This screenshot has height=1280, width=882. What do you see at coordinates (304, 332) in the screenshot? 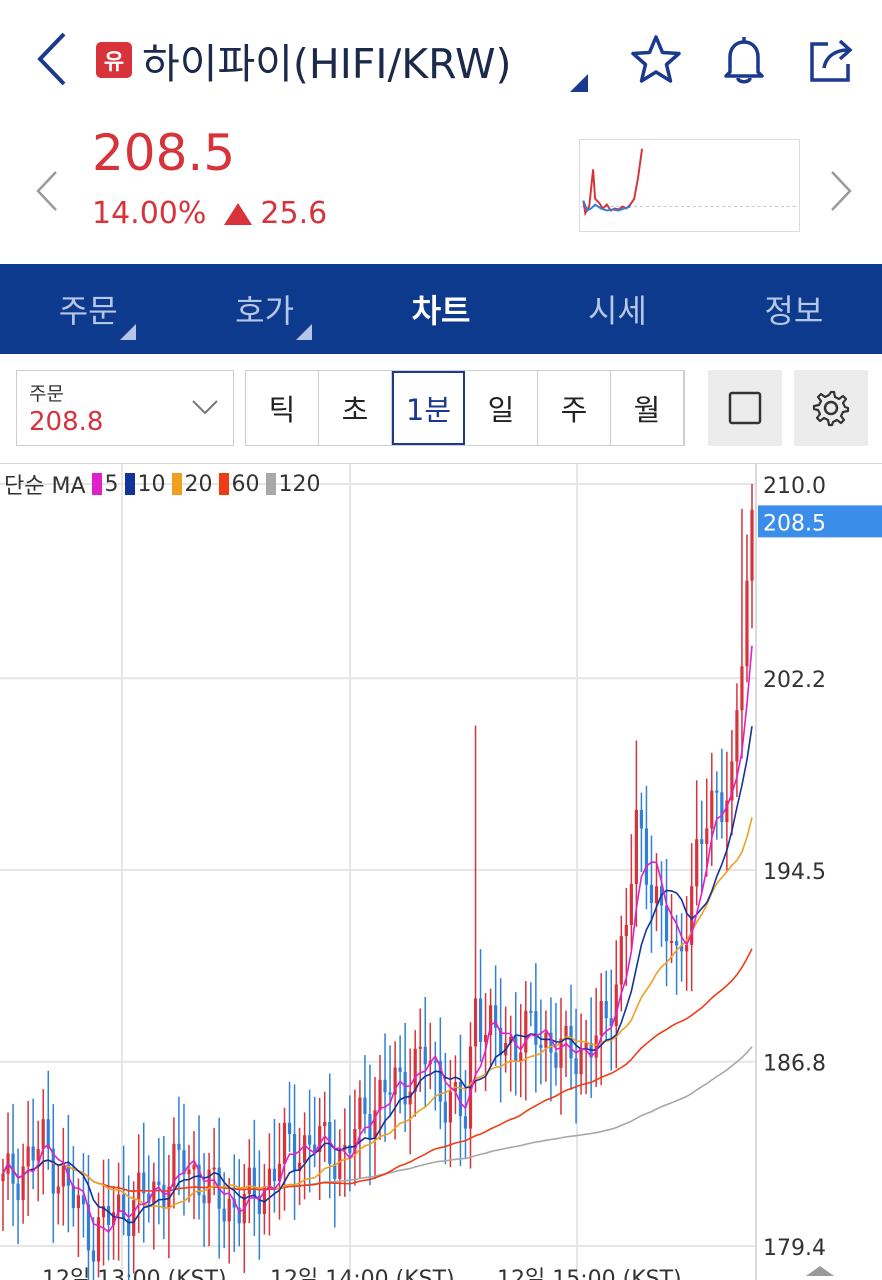
I see `tab-menu-corner-icon` at bounding box center [304, 332].